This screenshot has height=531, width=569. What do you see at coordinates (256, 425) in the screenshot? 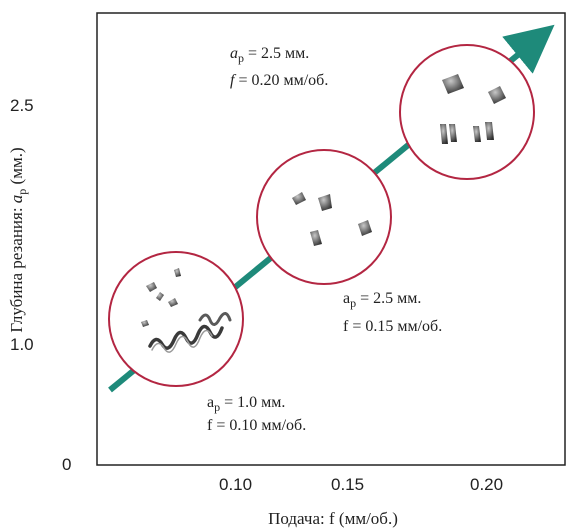
I see `annotation-1-line-2: f = 0.10 мм/об.` at bounding box center [256, 425].